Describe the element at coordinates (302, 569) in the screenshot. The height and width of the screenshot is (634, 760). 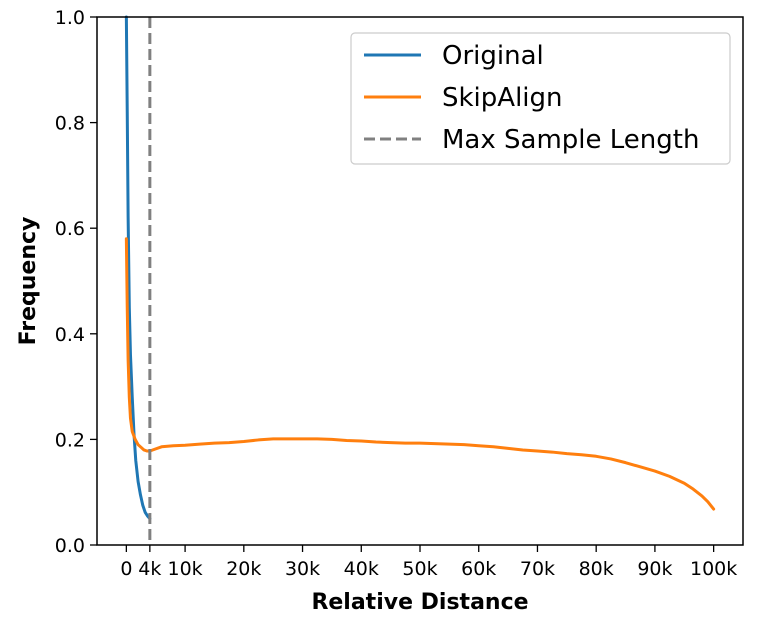
I see `x-tick-label: 30k` at that location.